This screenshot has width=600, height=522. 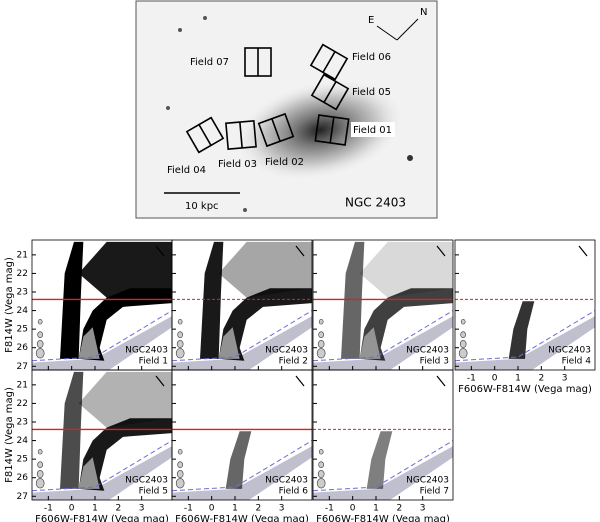 I want to click on field-label: Field 07, so click(x=209, y=62).